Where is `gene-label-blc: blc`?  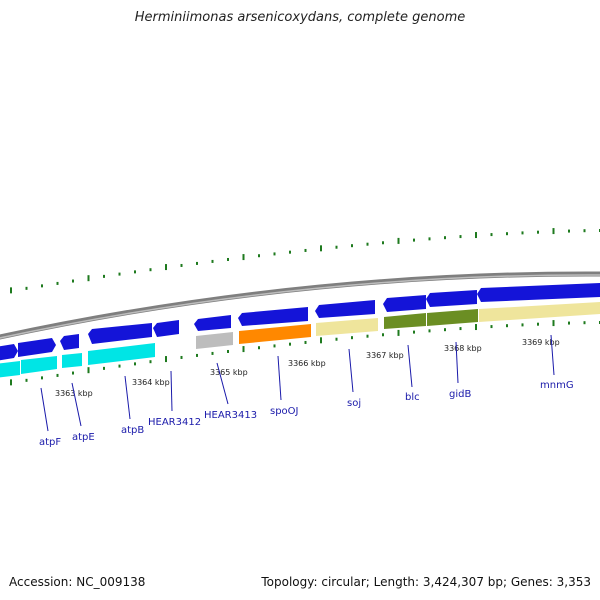 gene-label-blc: blc is located at coordinates (412, 397).